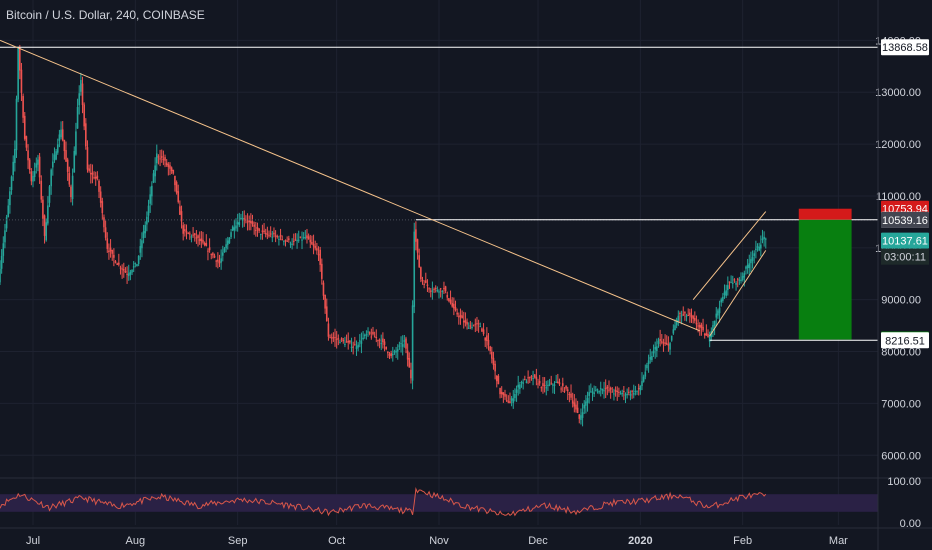 Image resolution: width=932 pixels, height=550 pixels. Describe the element at coordinates (825, 279) in the screenshot. I see `take-profit-zone` at that location.